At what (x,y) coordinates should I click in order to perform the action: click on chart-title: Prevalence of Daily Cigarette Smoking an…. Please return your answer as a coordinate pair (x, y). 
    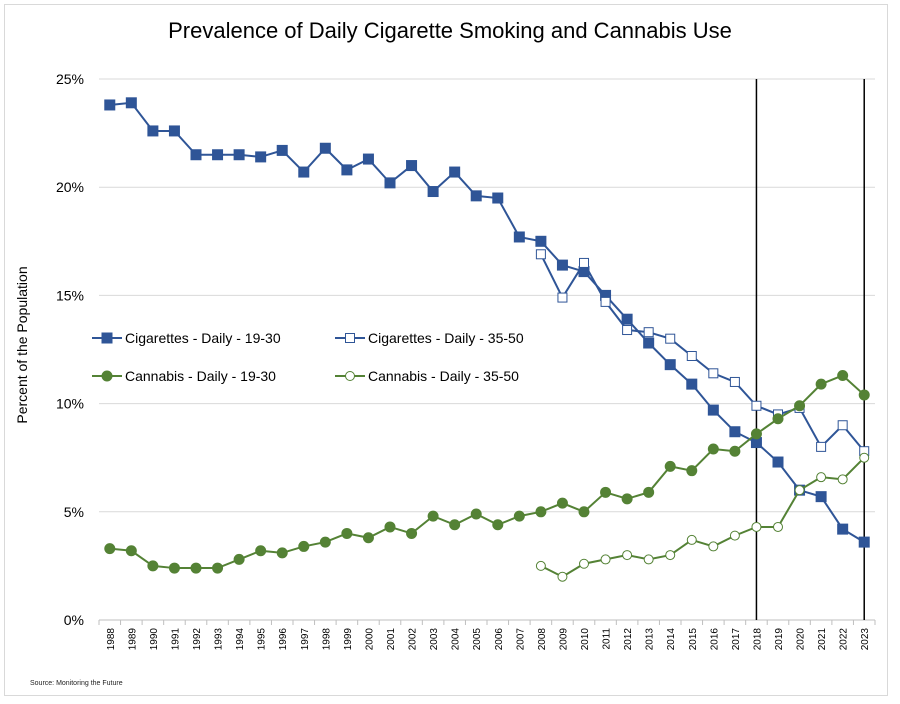
    Looking at the image, I should click on (450, 30).